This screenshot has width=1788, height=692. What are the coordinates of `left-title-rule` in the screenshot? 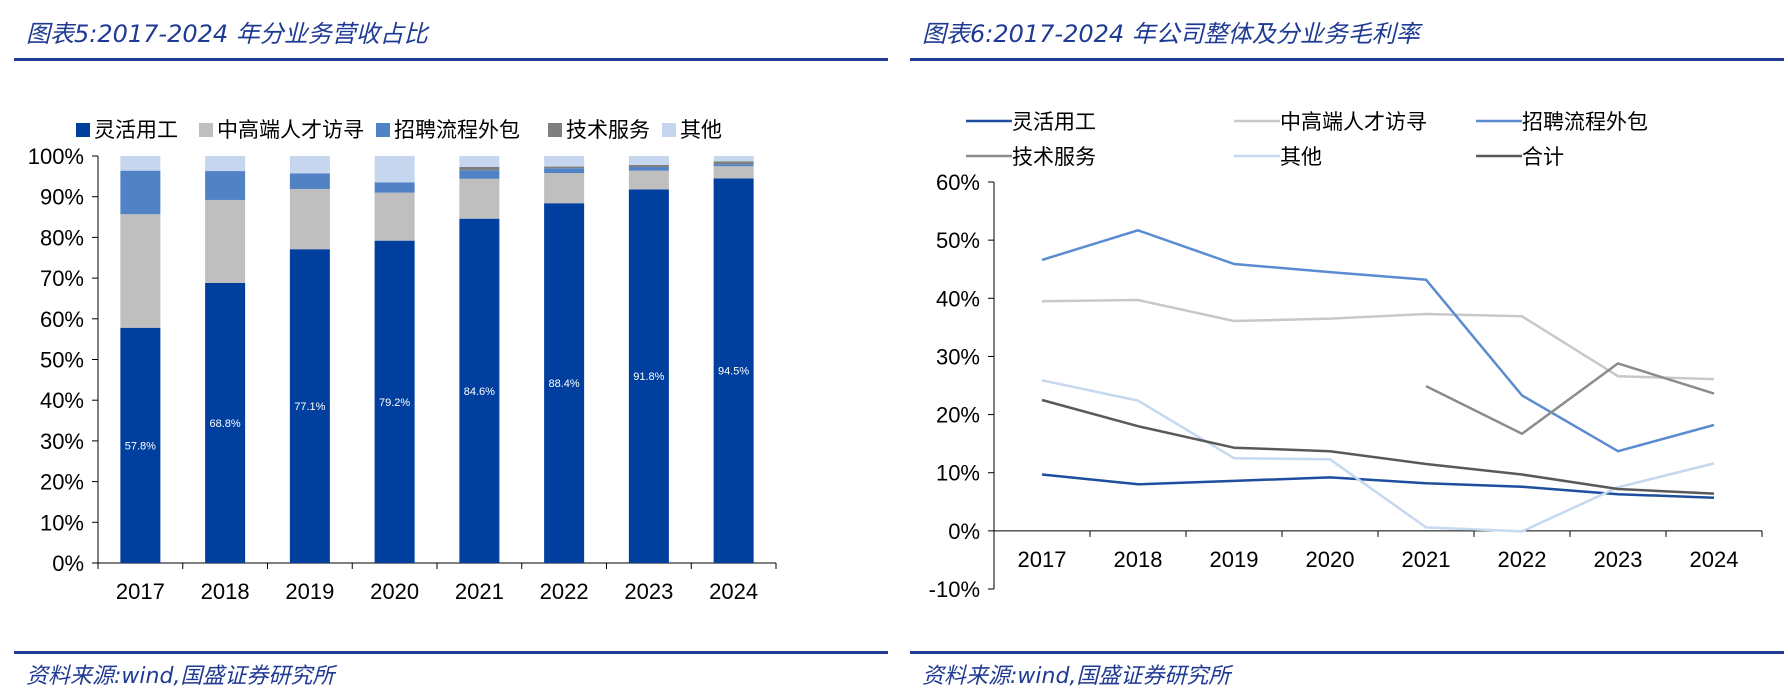 It's located at (451, 59).